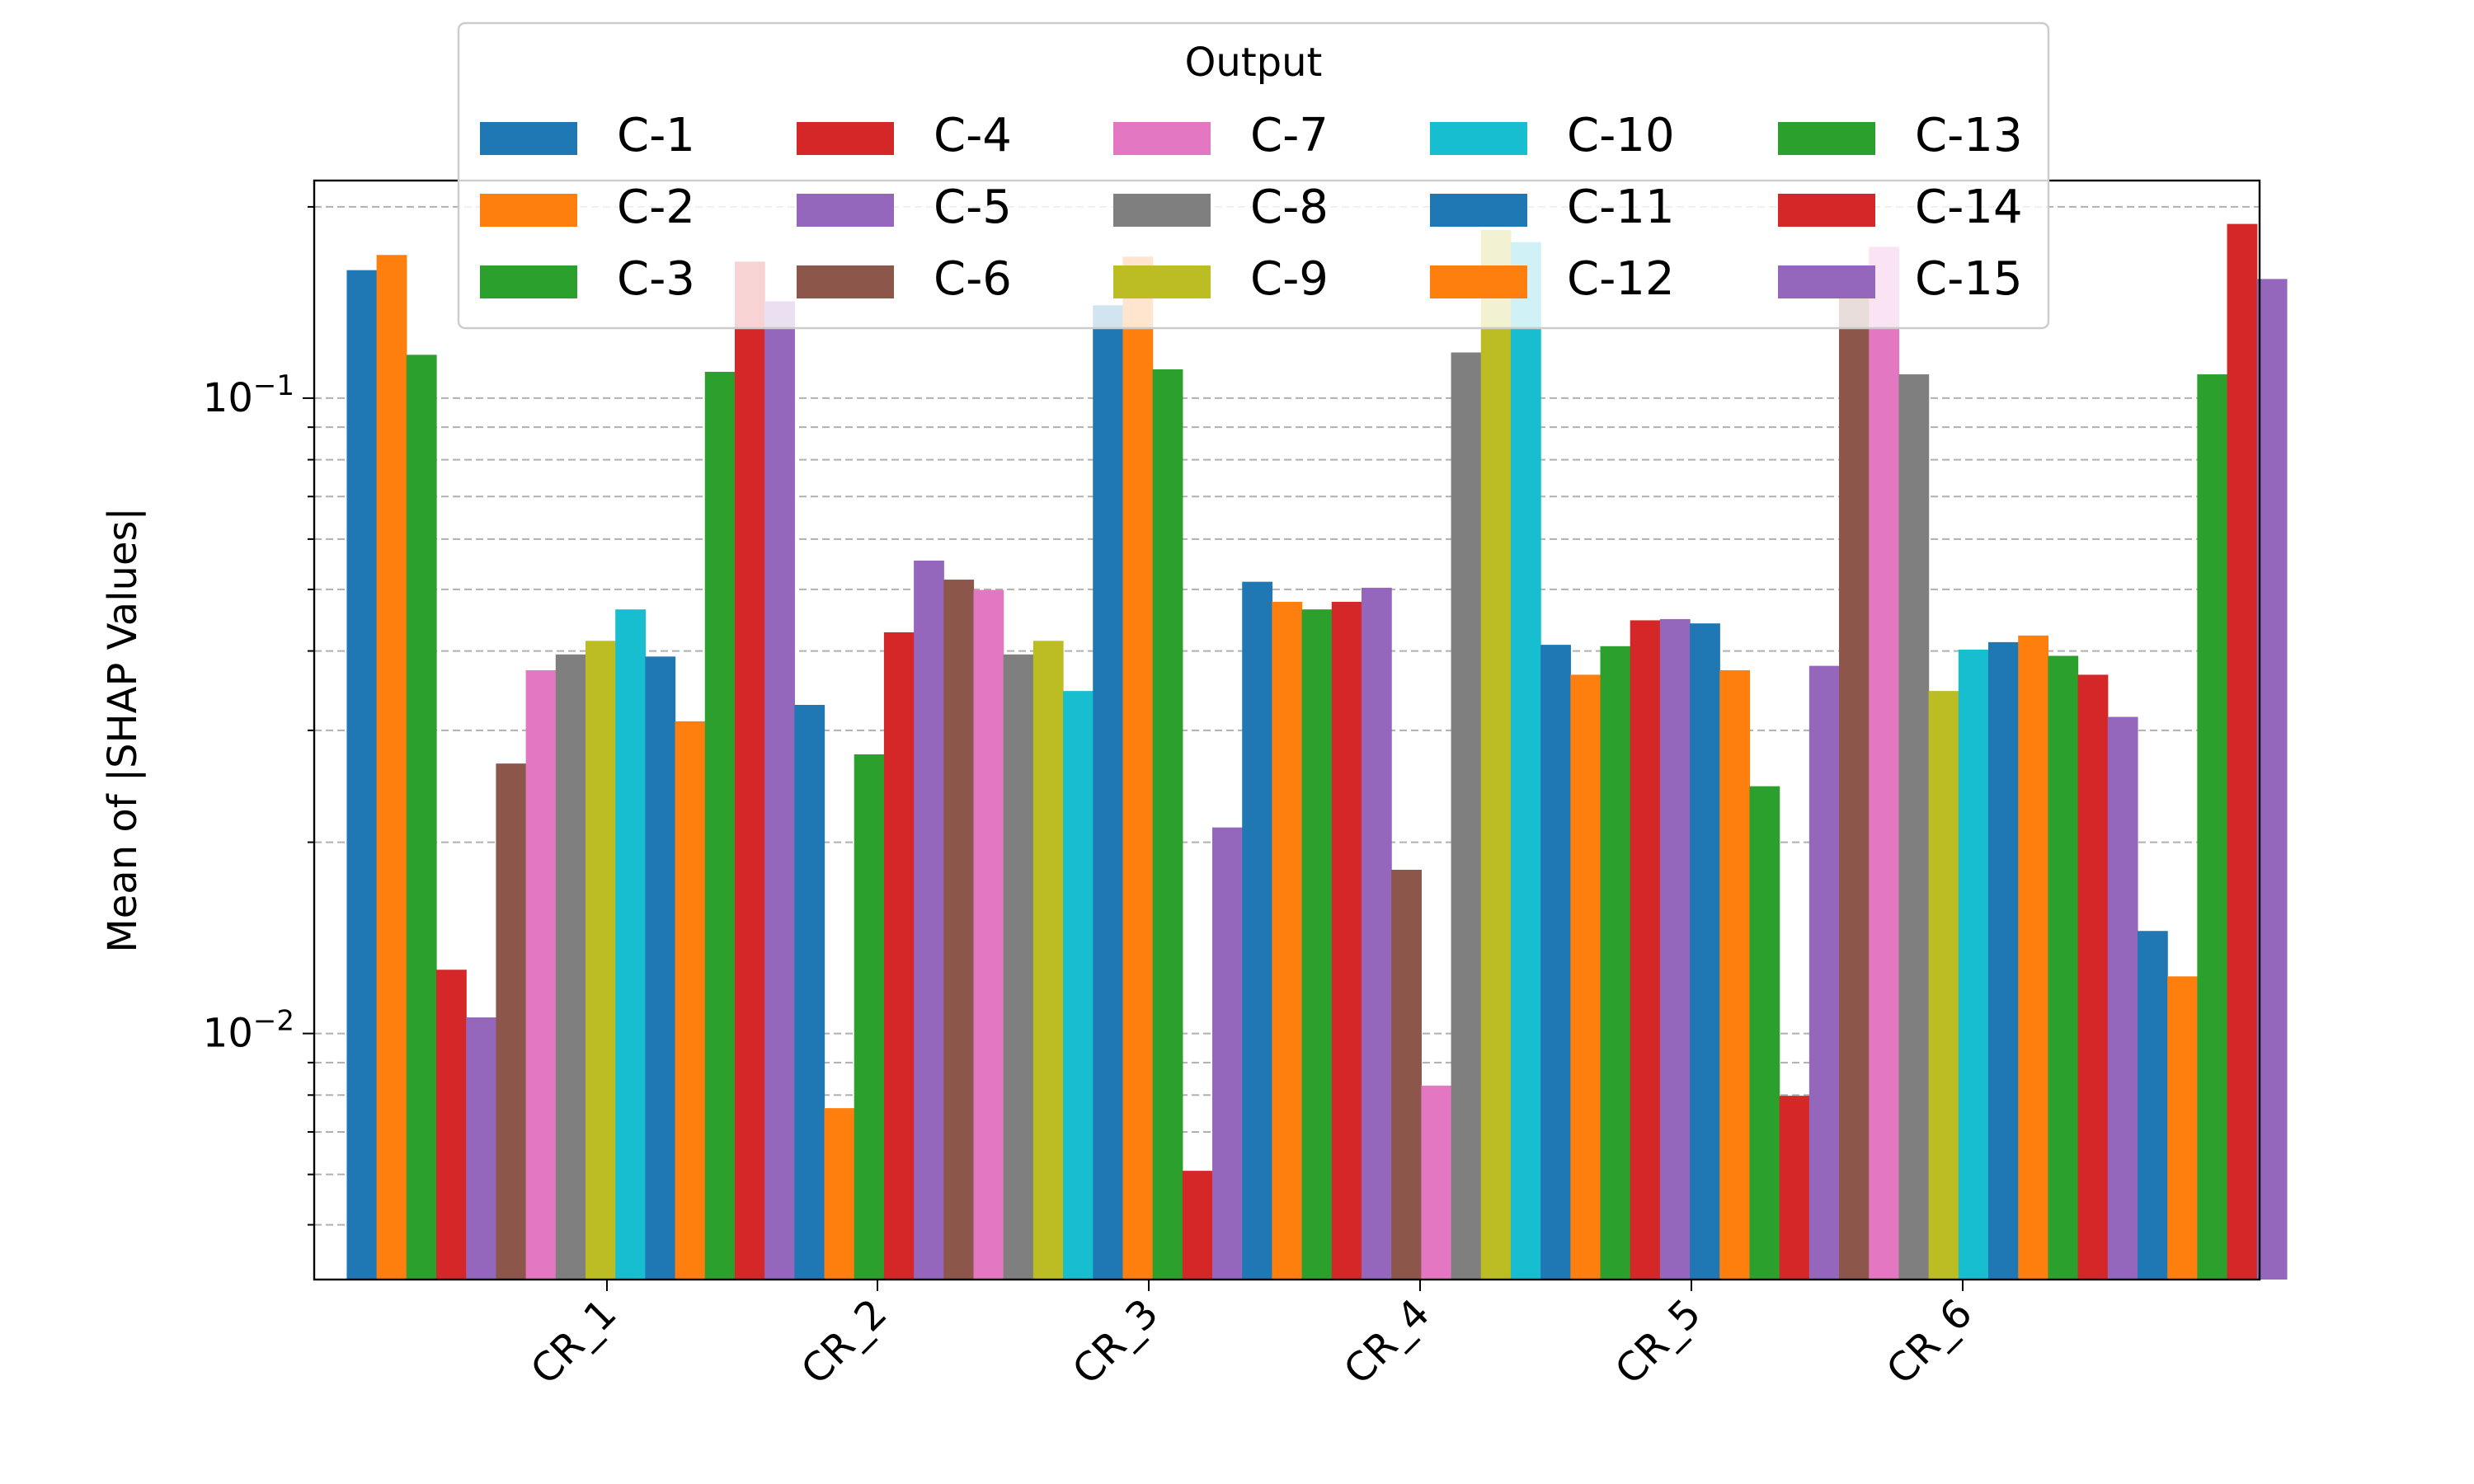 Image resolution: width=2474 pixels, height=1484 pixels. I want to click on y-axis: Mean of |SHAP Values| 10⁻¹ 10⁻², so click(207, 715).